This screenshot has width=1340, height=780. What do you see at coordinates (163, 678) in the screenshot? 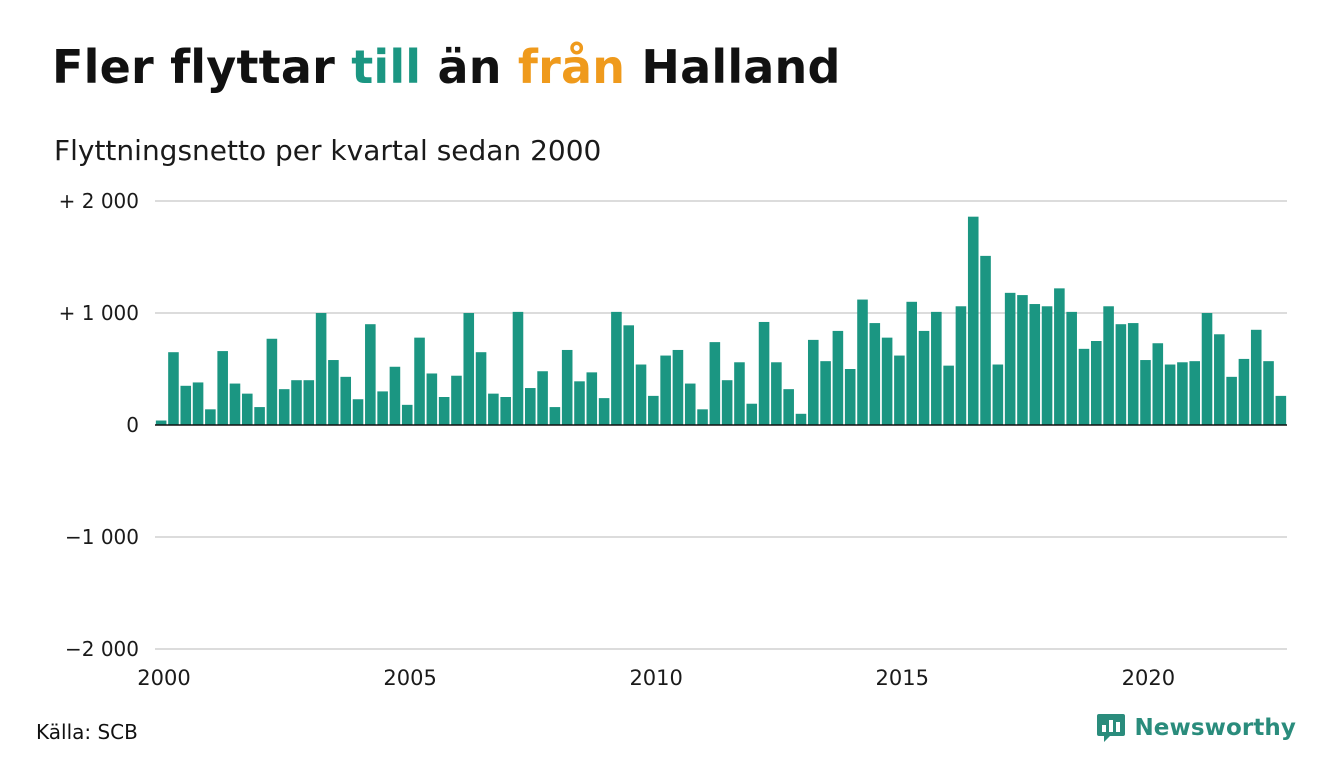
I see `x-tick-label: 2000` at bounding box center [163, 678].